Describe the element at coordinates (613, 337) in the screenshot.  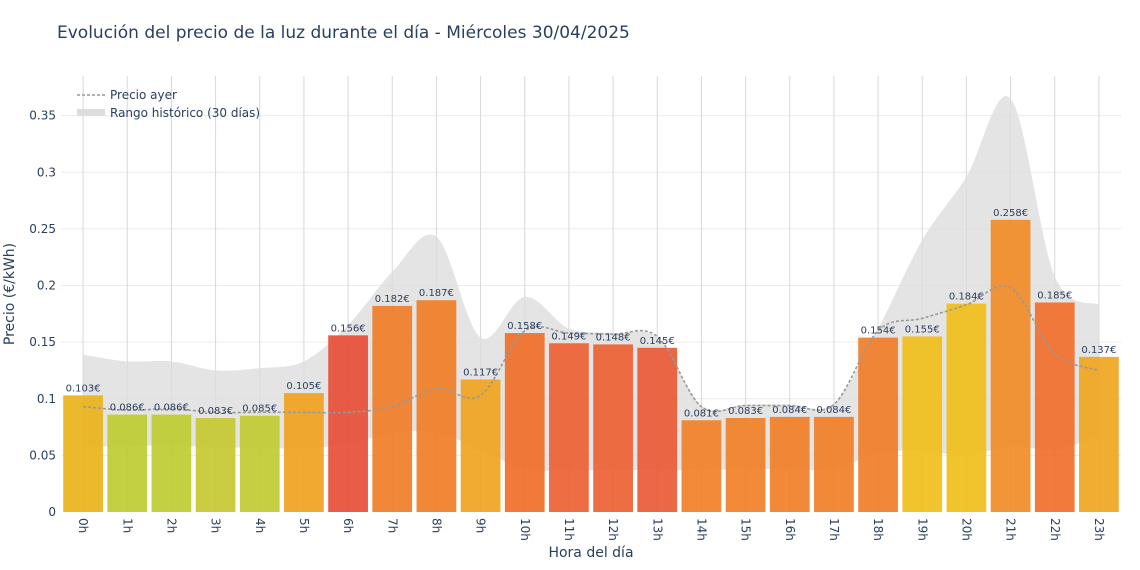
I see `bar-label-12h: 0.148€` at that location.